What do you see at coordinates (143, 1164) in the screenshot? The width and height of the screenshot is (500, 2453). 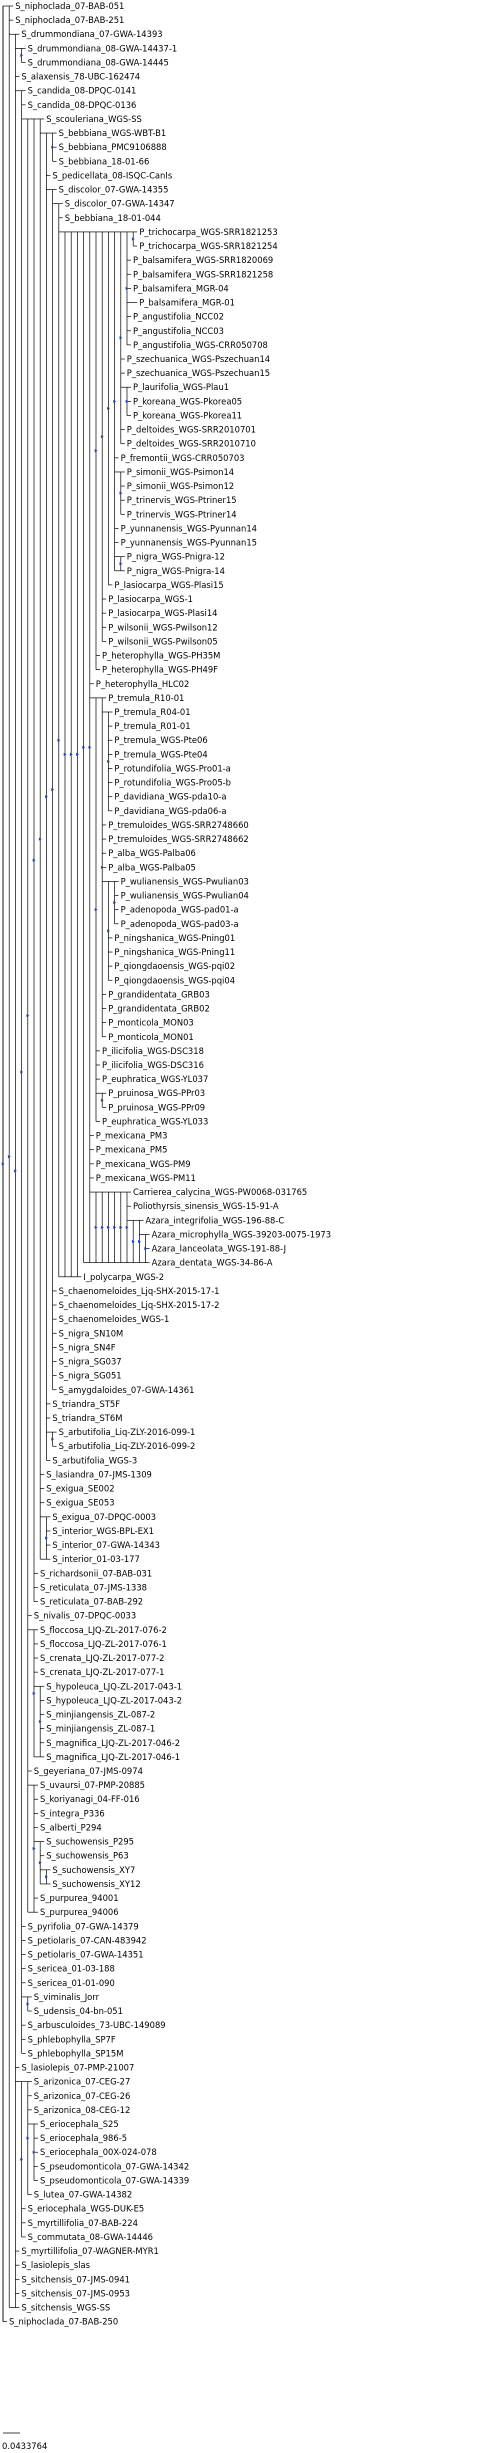 I see `leaf-label: P_mexicana_WGS-PM9` at bounding box center [143, 1164].